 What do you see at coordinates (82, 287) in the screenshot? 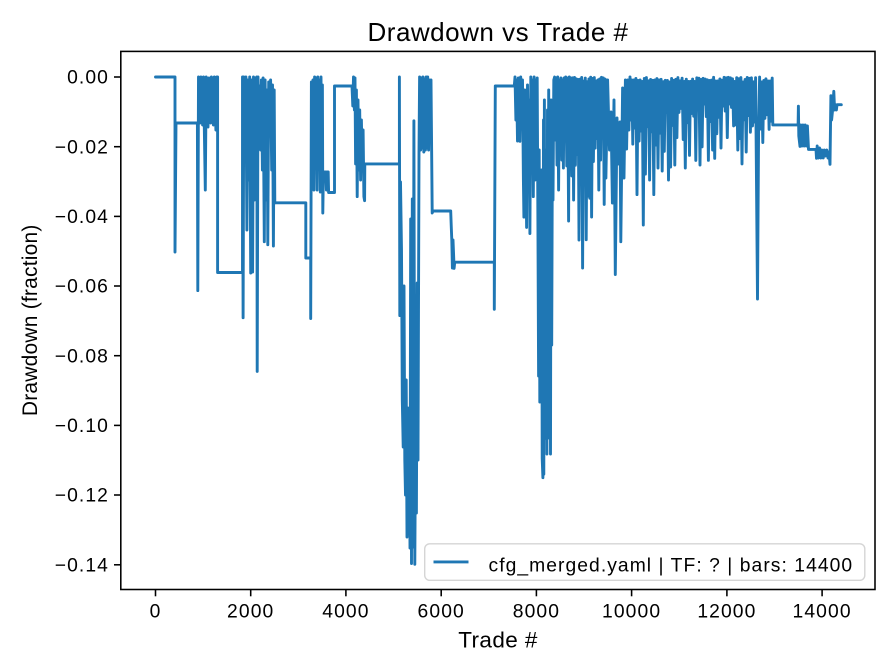
I see `svg-text: −0.06` at bounding box center [82, 287].